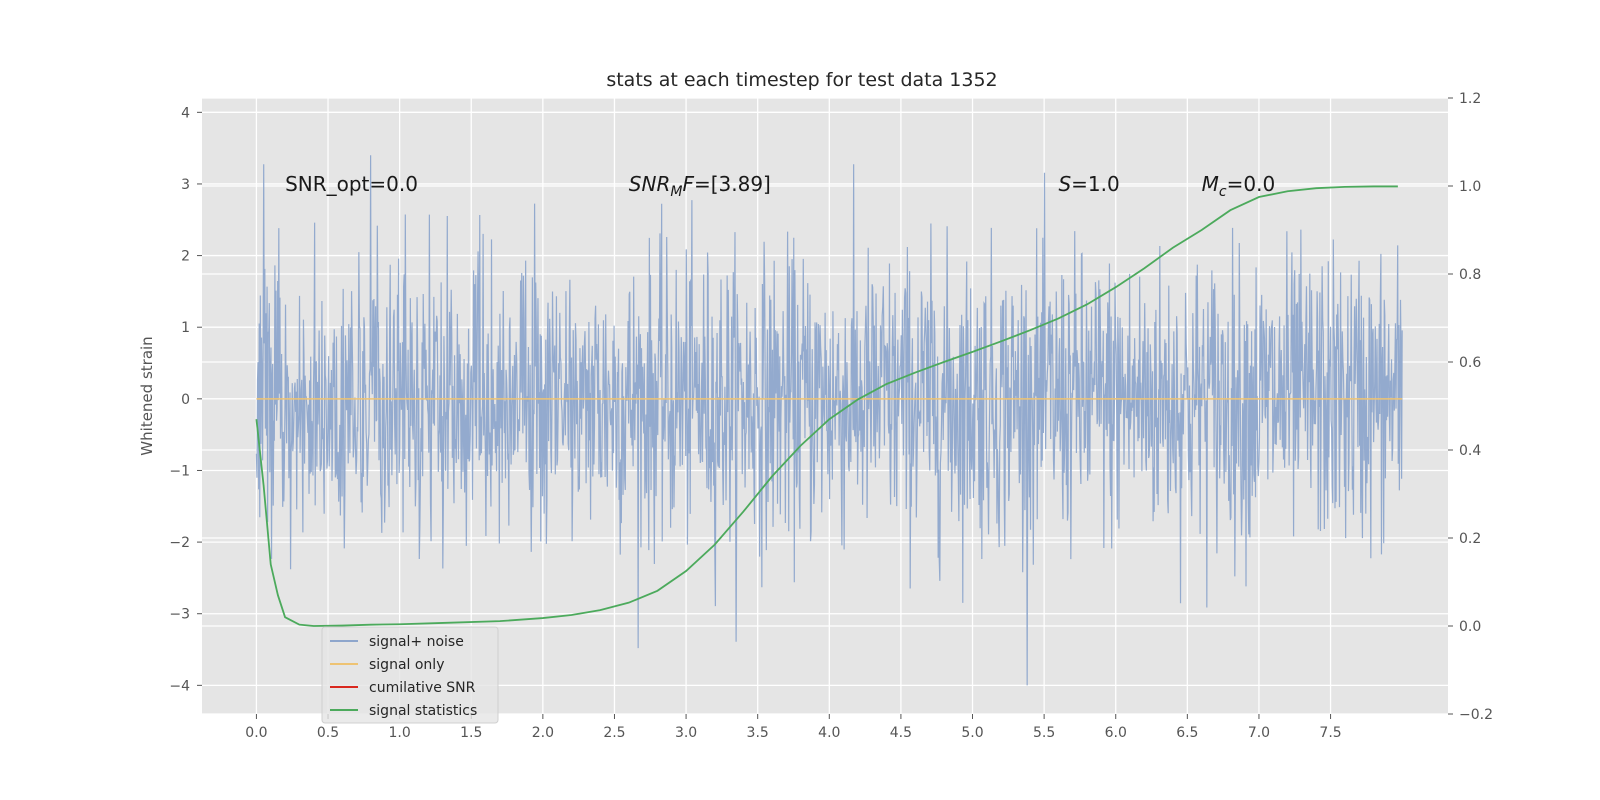  Describe the element at coordinates (1187, 733) in the screenshot. I see `x-tick-label: 6.5` at that location.